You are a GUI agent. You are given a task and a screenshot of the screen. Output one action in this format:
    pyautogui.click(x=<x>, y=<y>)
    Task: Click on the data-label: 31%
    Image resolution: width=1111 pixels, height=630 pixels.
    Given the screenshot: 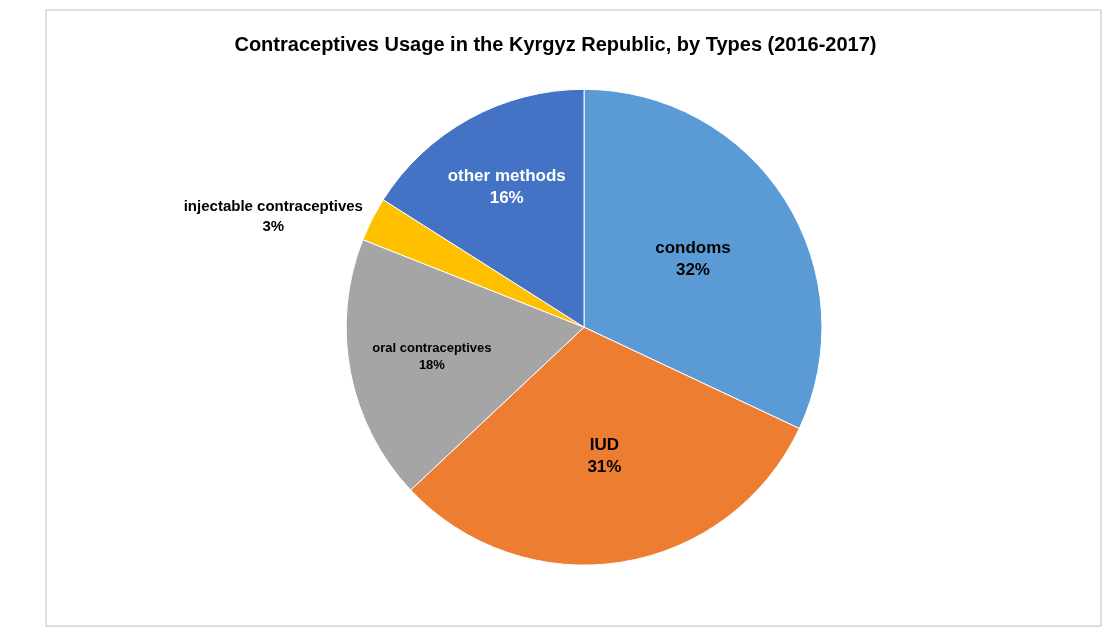 What is the action you would take?
    pyautogui.click(x=604, y=467)
    